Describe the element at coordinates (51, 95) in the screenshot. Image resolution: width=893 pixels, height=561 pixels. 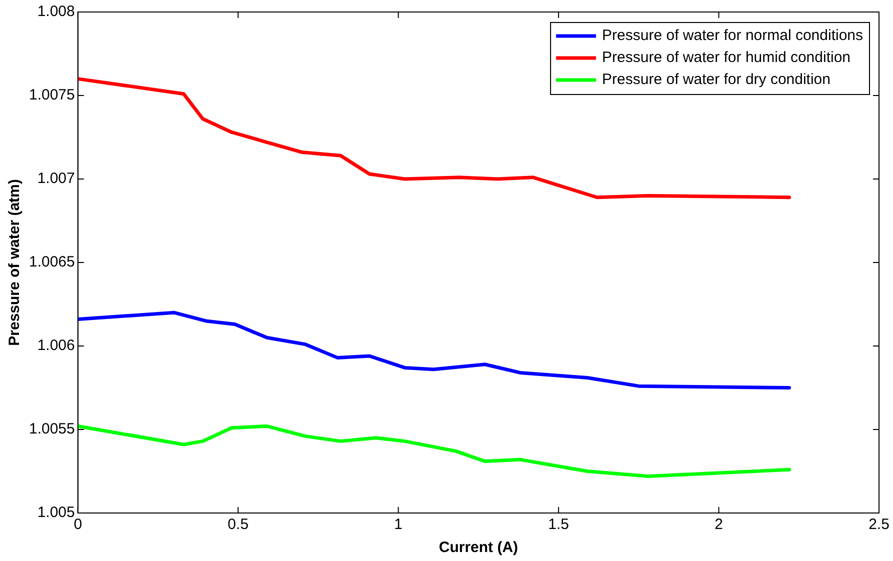
I see `y-tick-label: 1.0075` at that location.